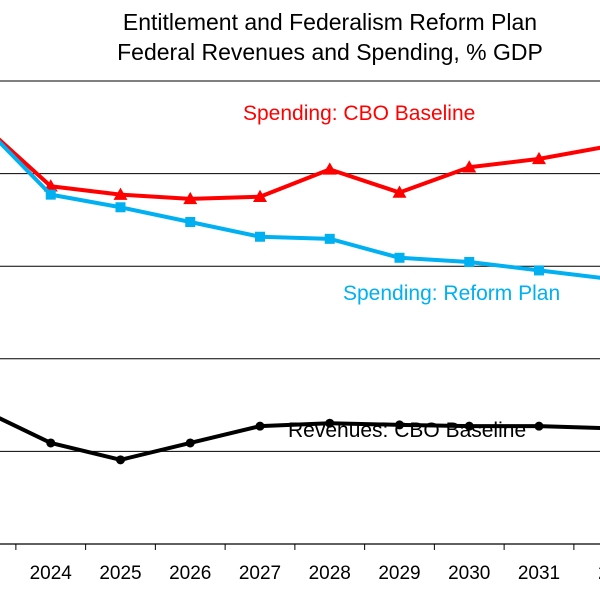  I want to click on x-tick-label: 2029, so click(399, 573).